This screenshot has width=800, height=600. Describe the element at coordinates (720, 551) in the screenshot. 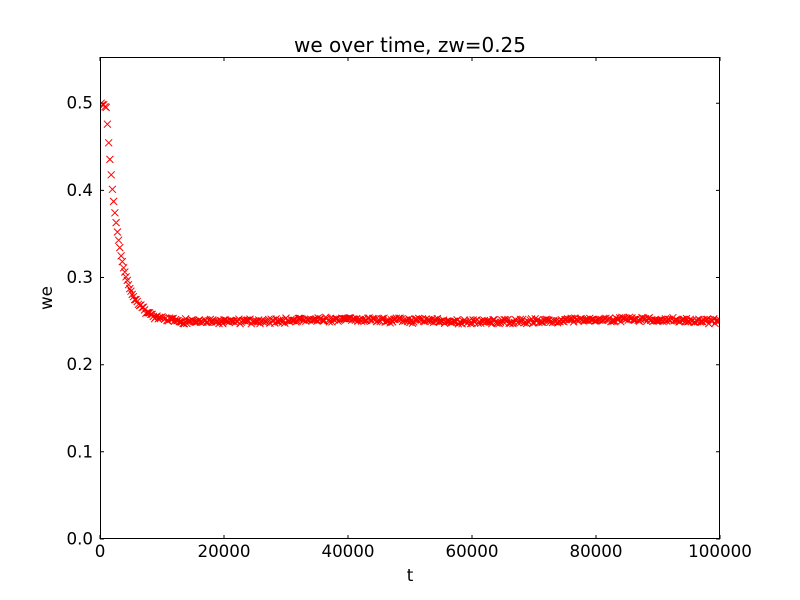

I see `x-tick-label: 100000` at that location.